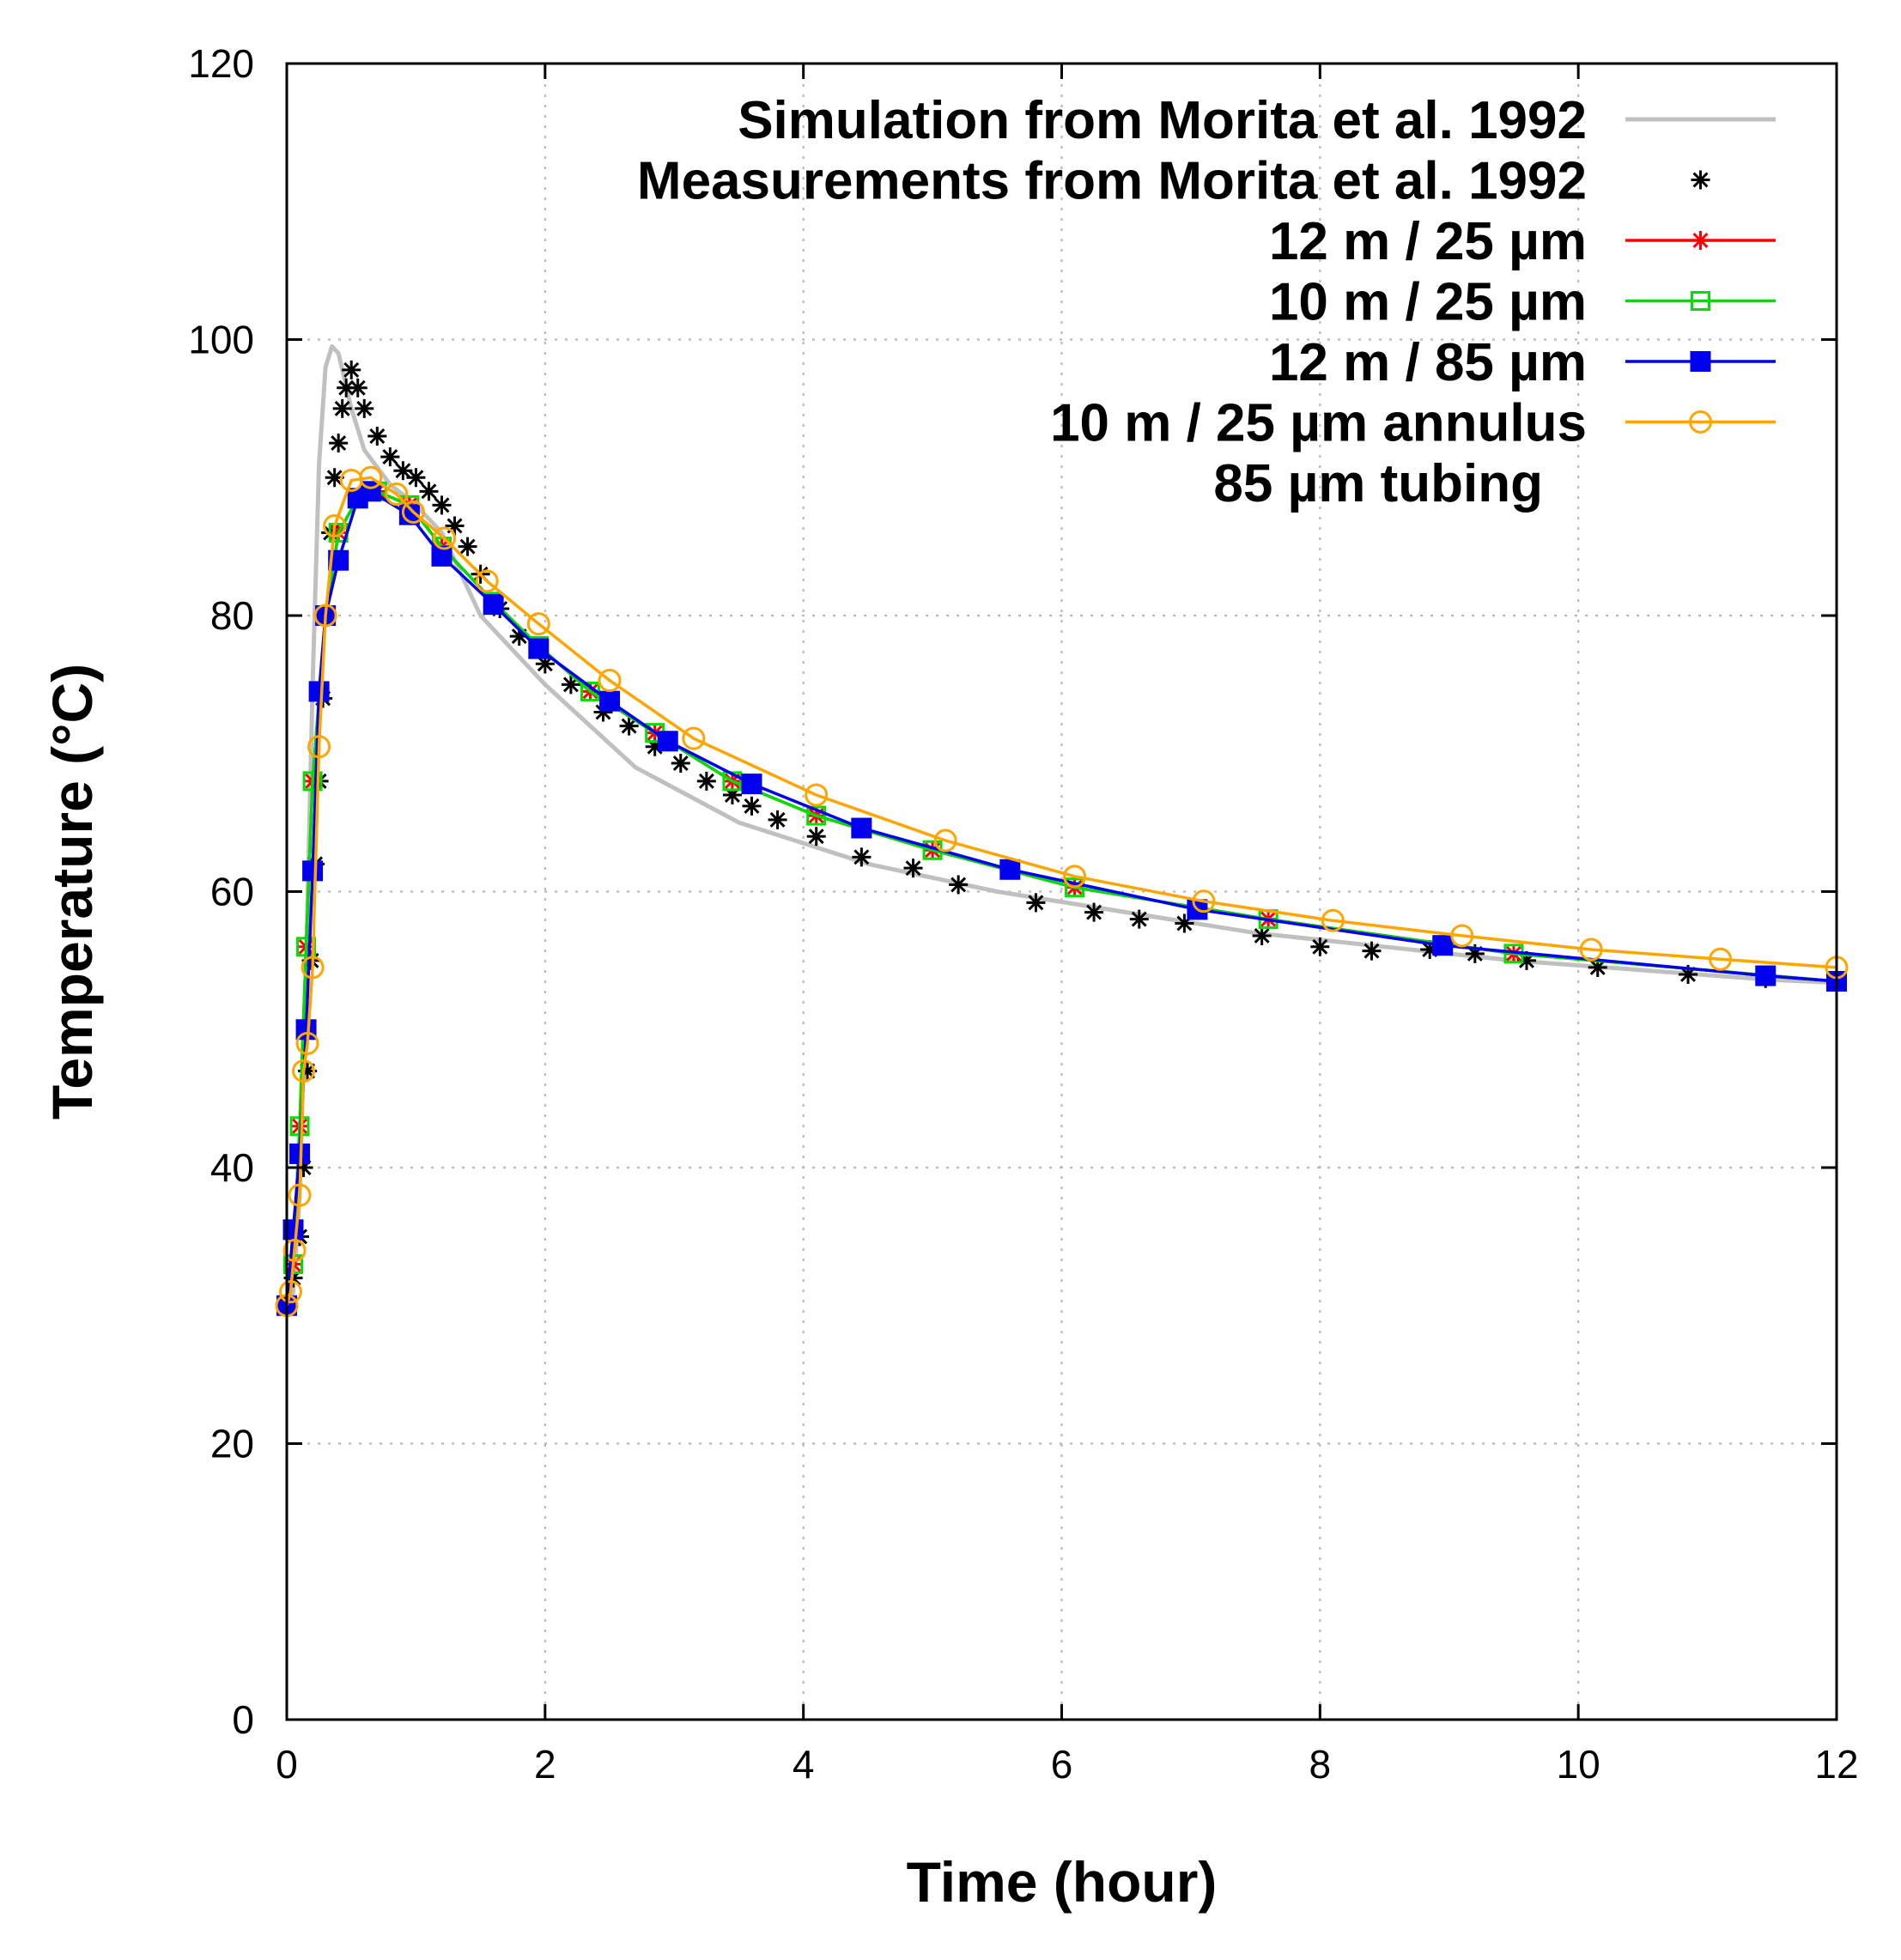  What do you see at coordinates (232, 892) in the screenshot?
I see `y-tick-label: 60` at bounding box center [232, 892].